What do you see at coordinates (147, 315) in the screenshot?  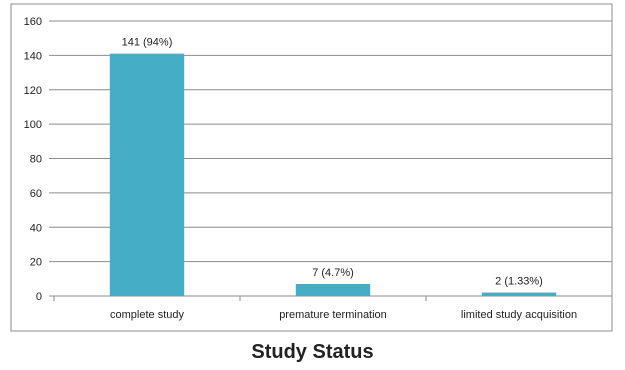 I see `category-label: complete study` at bounding box center [147, 315].